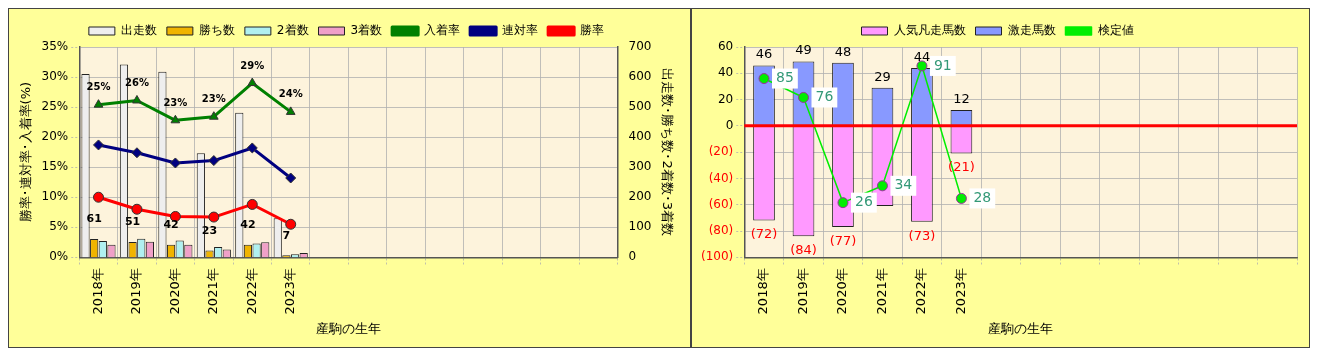 Image resolution: width=1318 pixels, height=356 pixels. Describe the element at coordinates (721, 177) in the screenshot. I see `y-tick-label: (40)` at that location.